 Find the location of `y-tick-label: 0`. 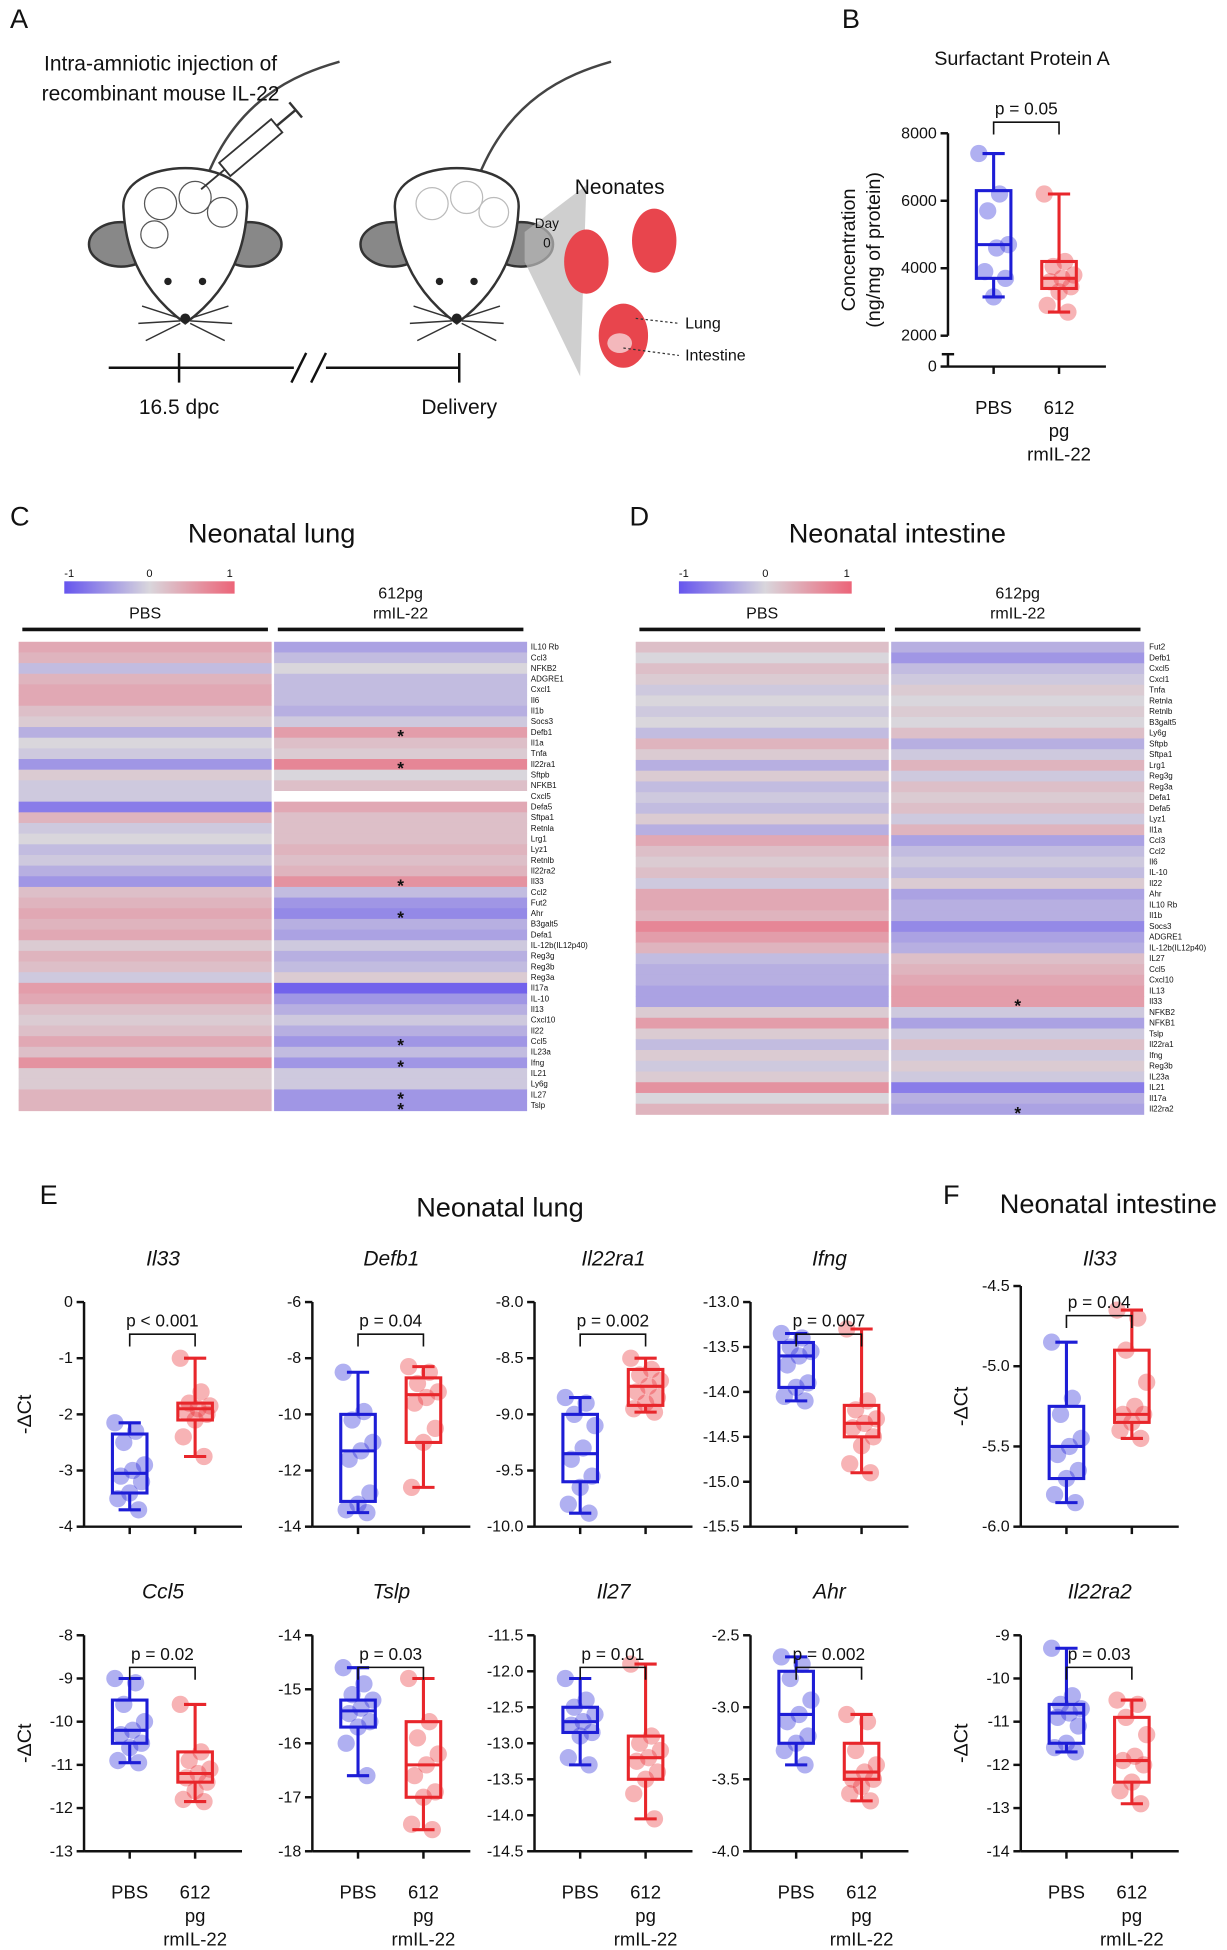

y-tick-label: 0 is located at coordinates (932, 367).